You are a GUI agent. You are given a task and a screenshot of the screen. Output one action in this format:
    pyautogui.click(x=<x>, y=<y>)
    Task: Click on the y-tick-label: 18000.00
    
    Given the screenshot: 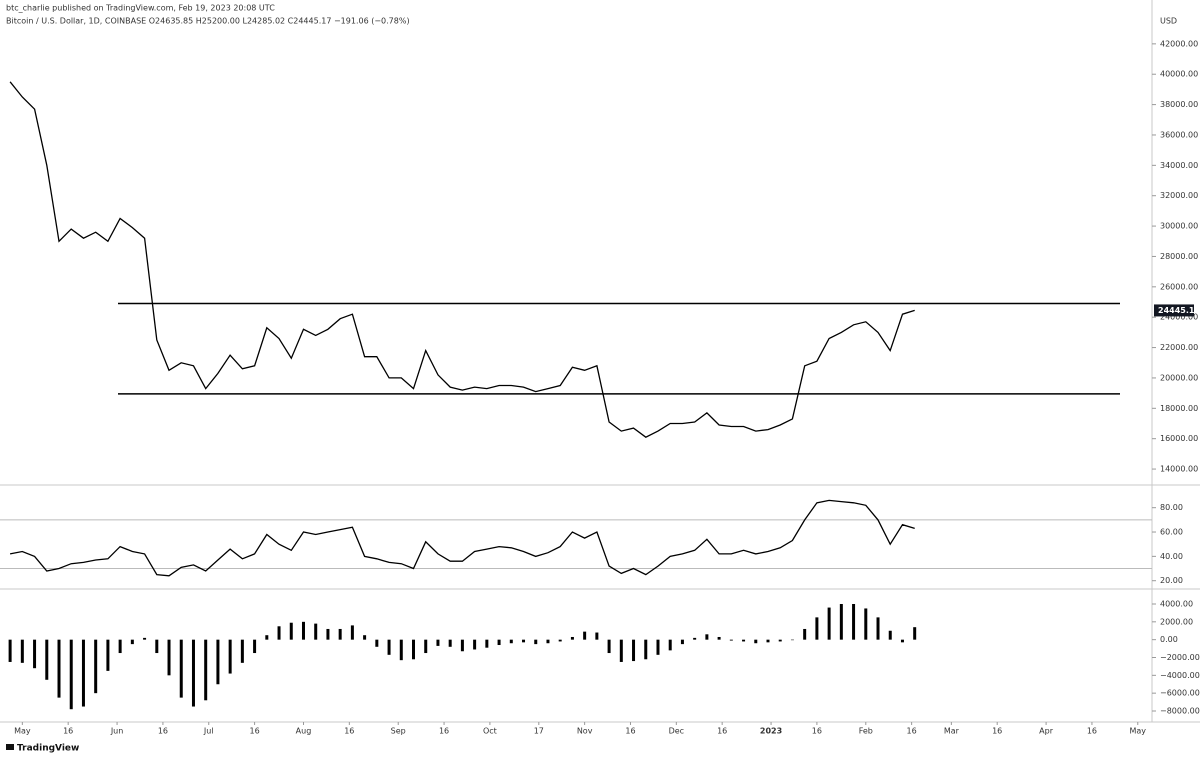 What is the action you would take?
    pyautogui.click(x=1179, y=408)
    